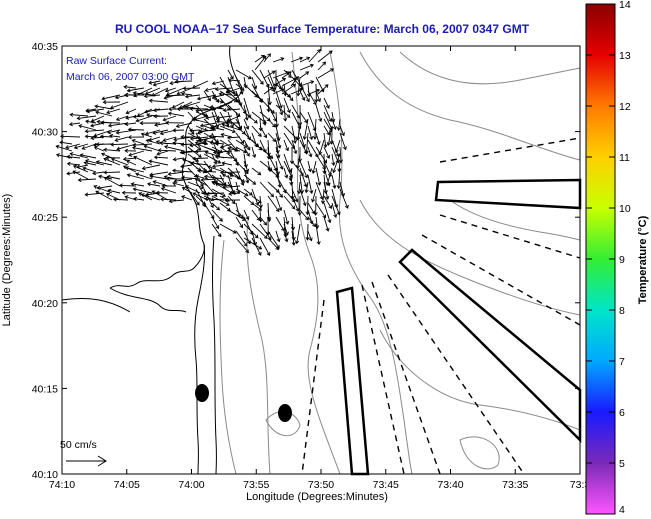 This screenshot has width=651, height=519. Describe the element at coordinates (510, 150) in the screenshot. I see `dashed-line` at that location.